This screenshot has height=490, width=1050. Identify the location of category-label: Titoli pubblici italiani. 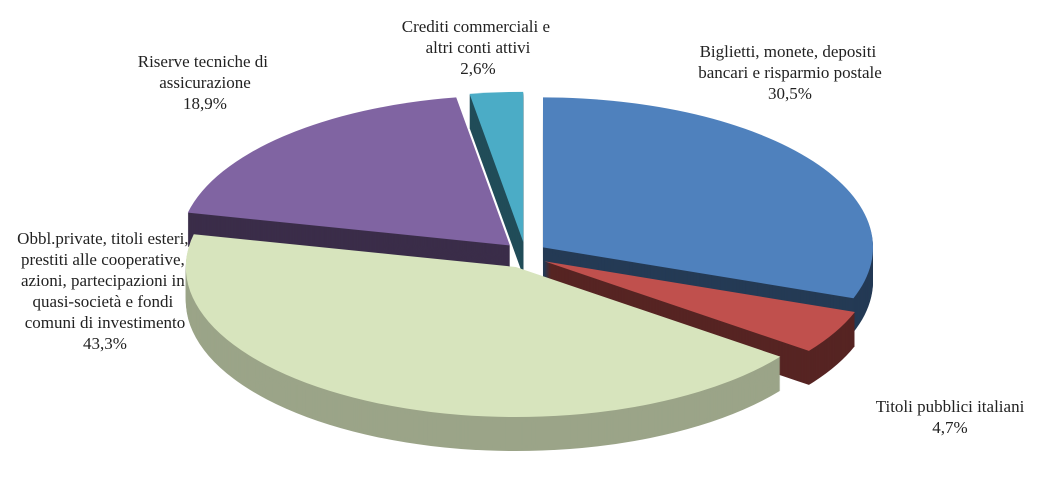
(950, 406).